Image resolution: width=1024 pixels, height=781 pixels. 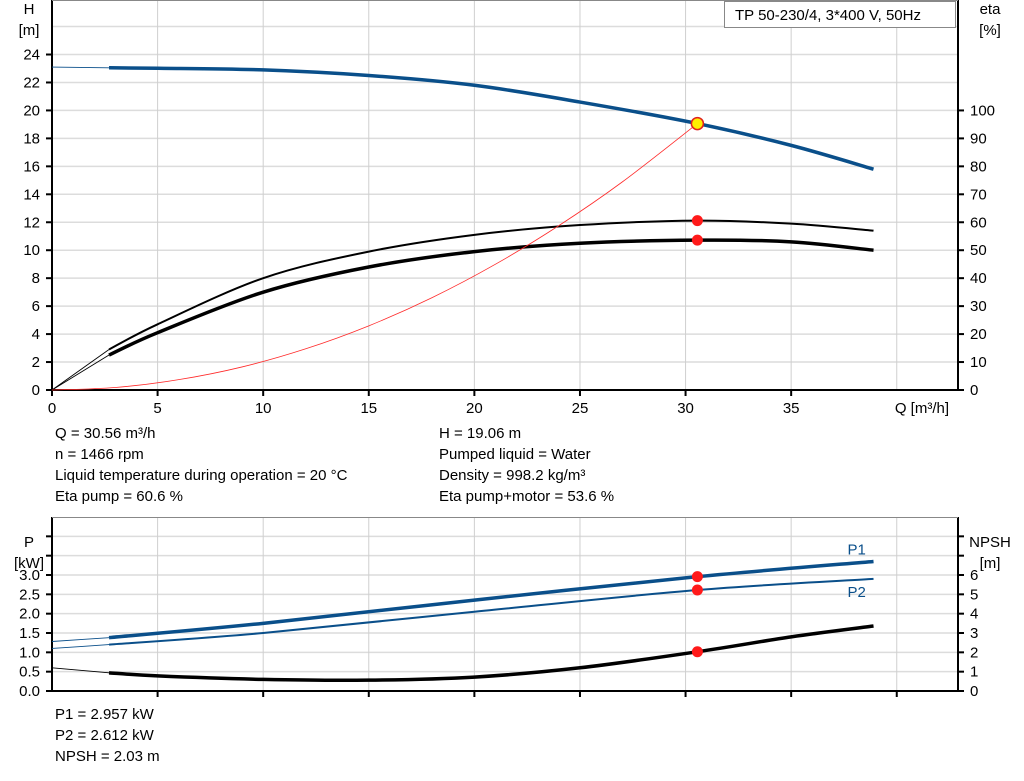 I want to click on y2-tick-label: 4, so click(x=974, y=614).